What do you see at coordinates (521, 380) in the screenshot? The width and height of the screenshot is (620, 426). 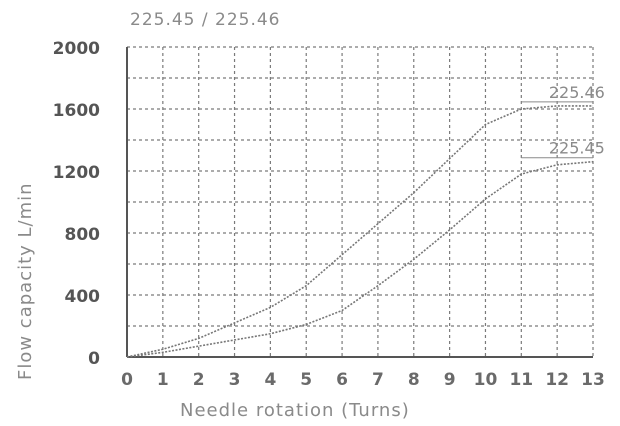 I see `x-tick-label: 11` at bounding box center [521, 380].